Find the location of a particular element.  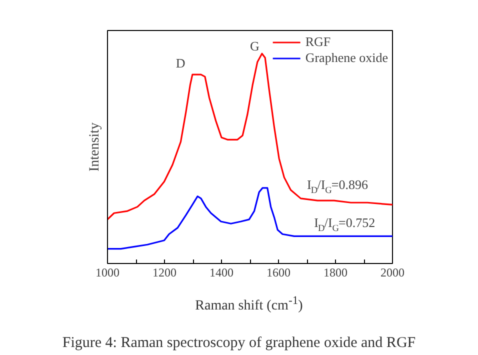

annotation: D is located at coordinates (181, 62).